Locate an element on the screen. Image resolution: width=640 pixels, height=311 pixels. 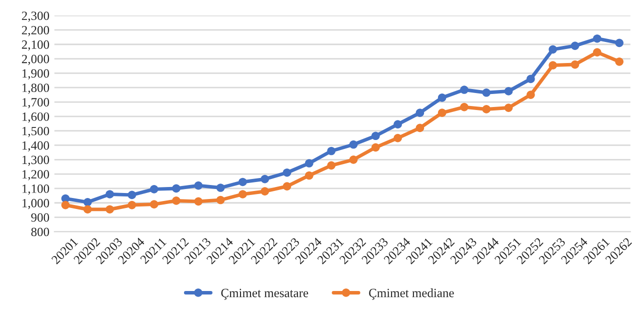
y-tick-label: 1,800 is located at coordinates (36, 89).